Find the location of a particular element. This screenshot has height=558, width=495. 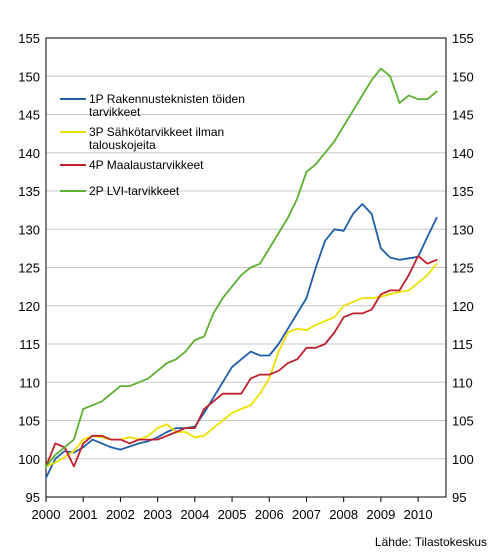

y-tick-label-left: 105 is located at coordinates (29, 421).